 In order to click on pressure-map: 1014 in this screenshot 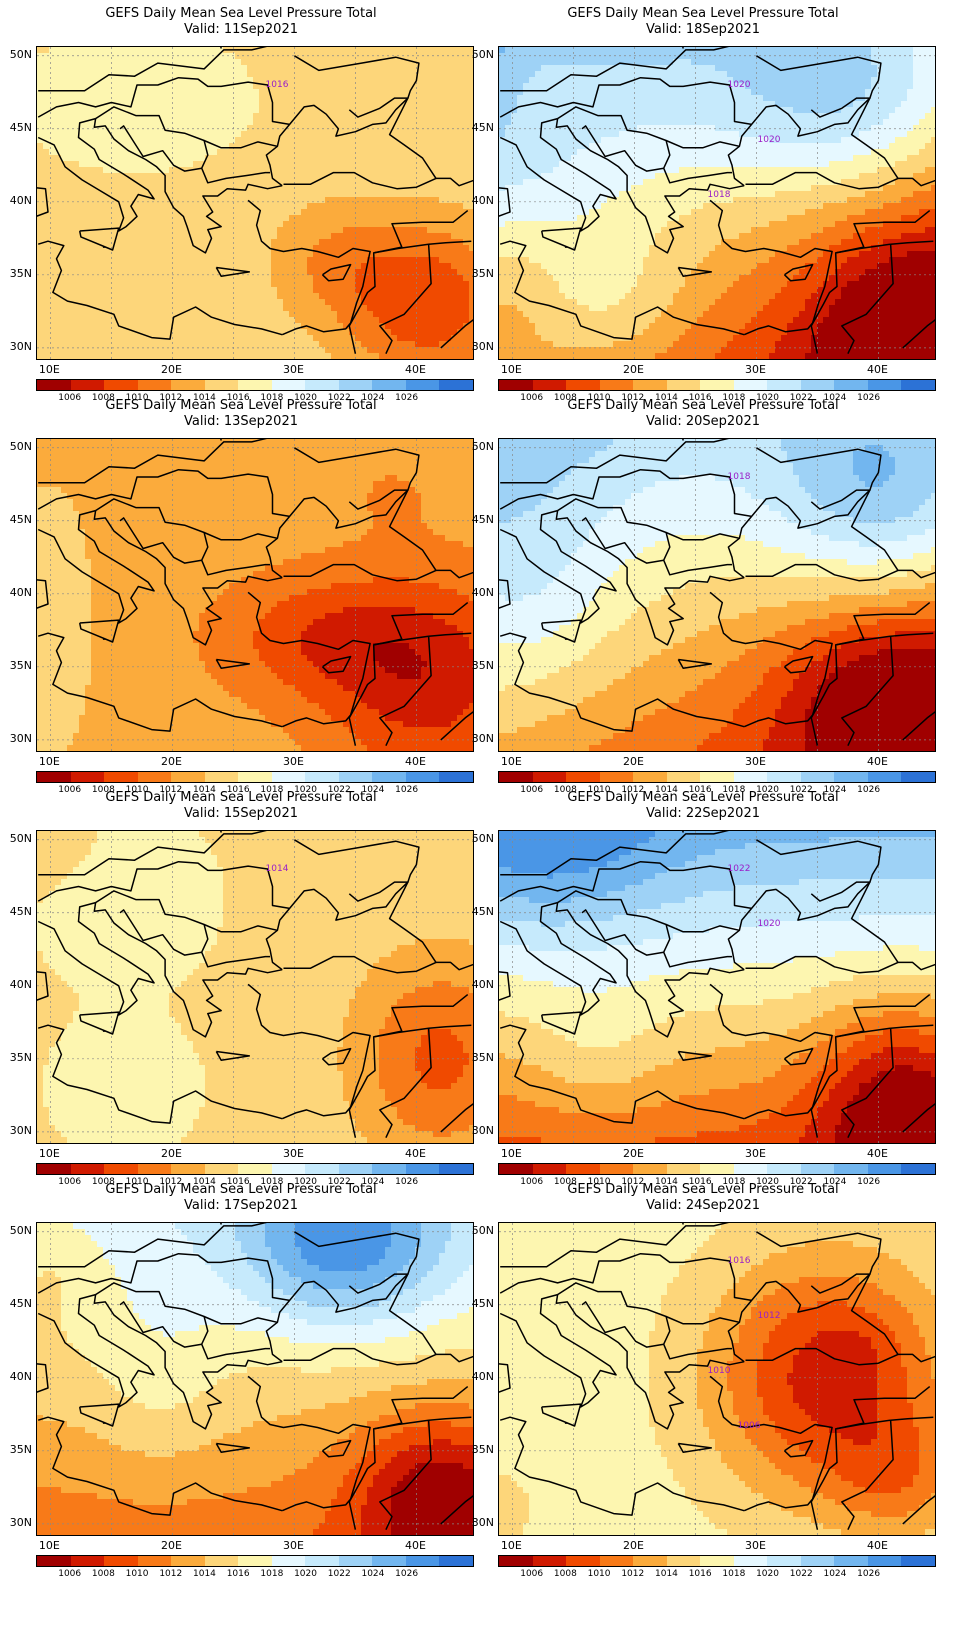, I will do `click(255, 987)`.